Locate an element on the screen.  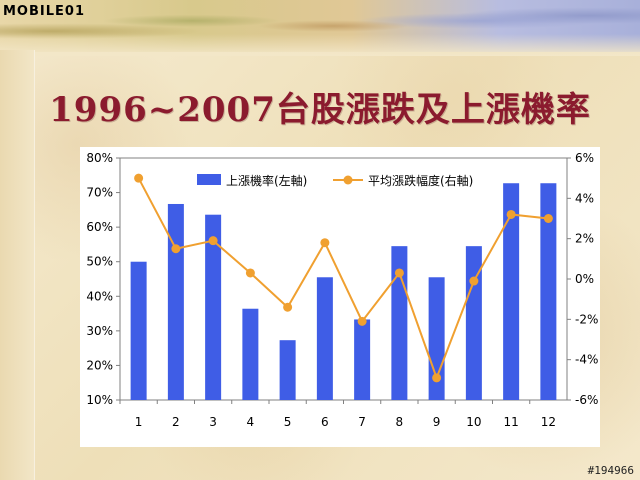
left-axis-tick-label: 60% is located at coordinates (99, 227).